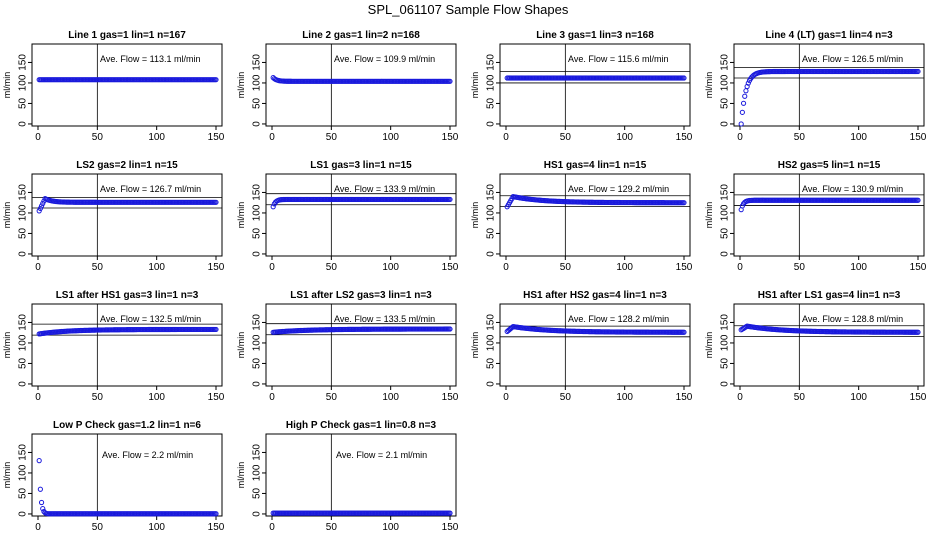  What do you see at coordinates (829, 295) in the screenshot?
I see `panel-title: HS1 after LS1 gas=4 lin=1 n=3` at bounding box center [829, 295].